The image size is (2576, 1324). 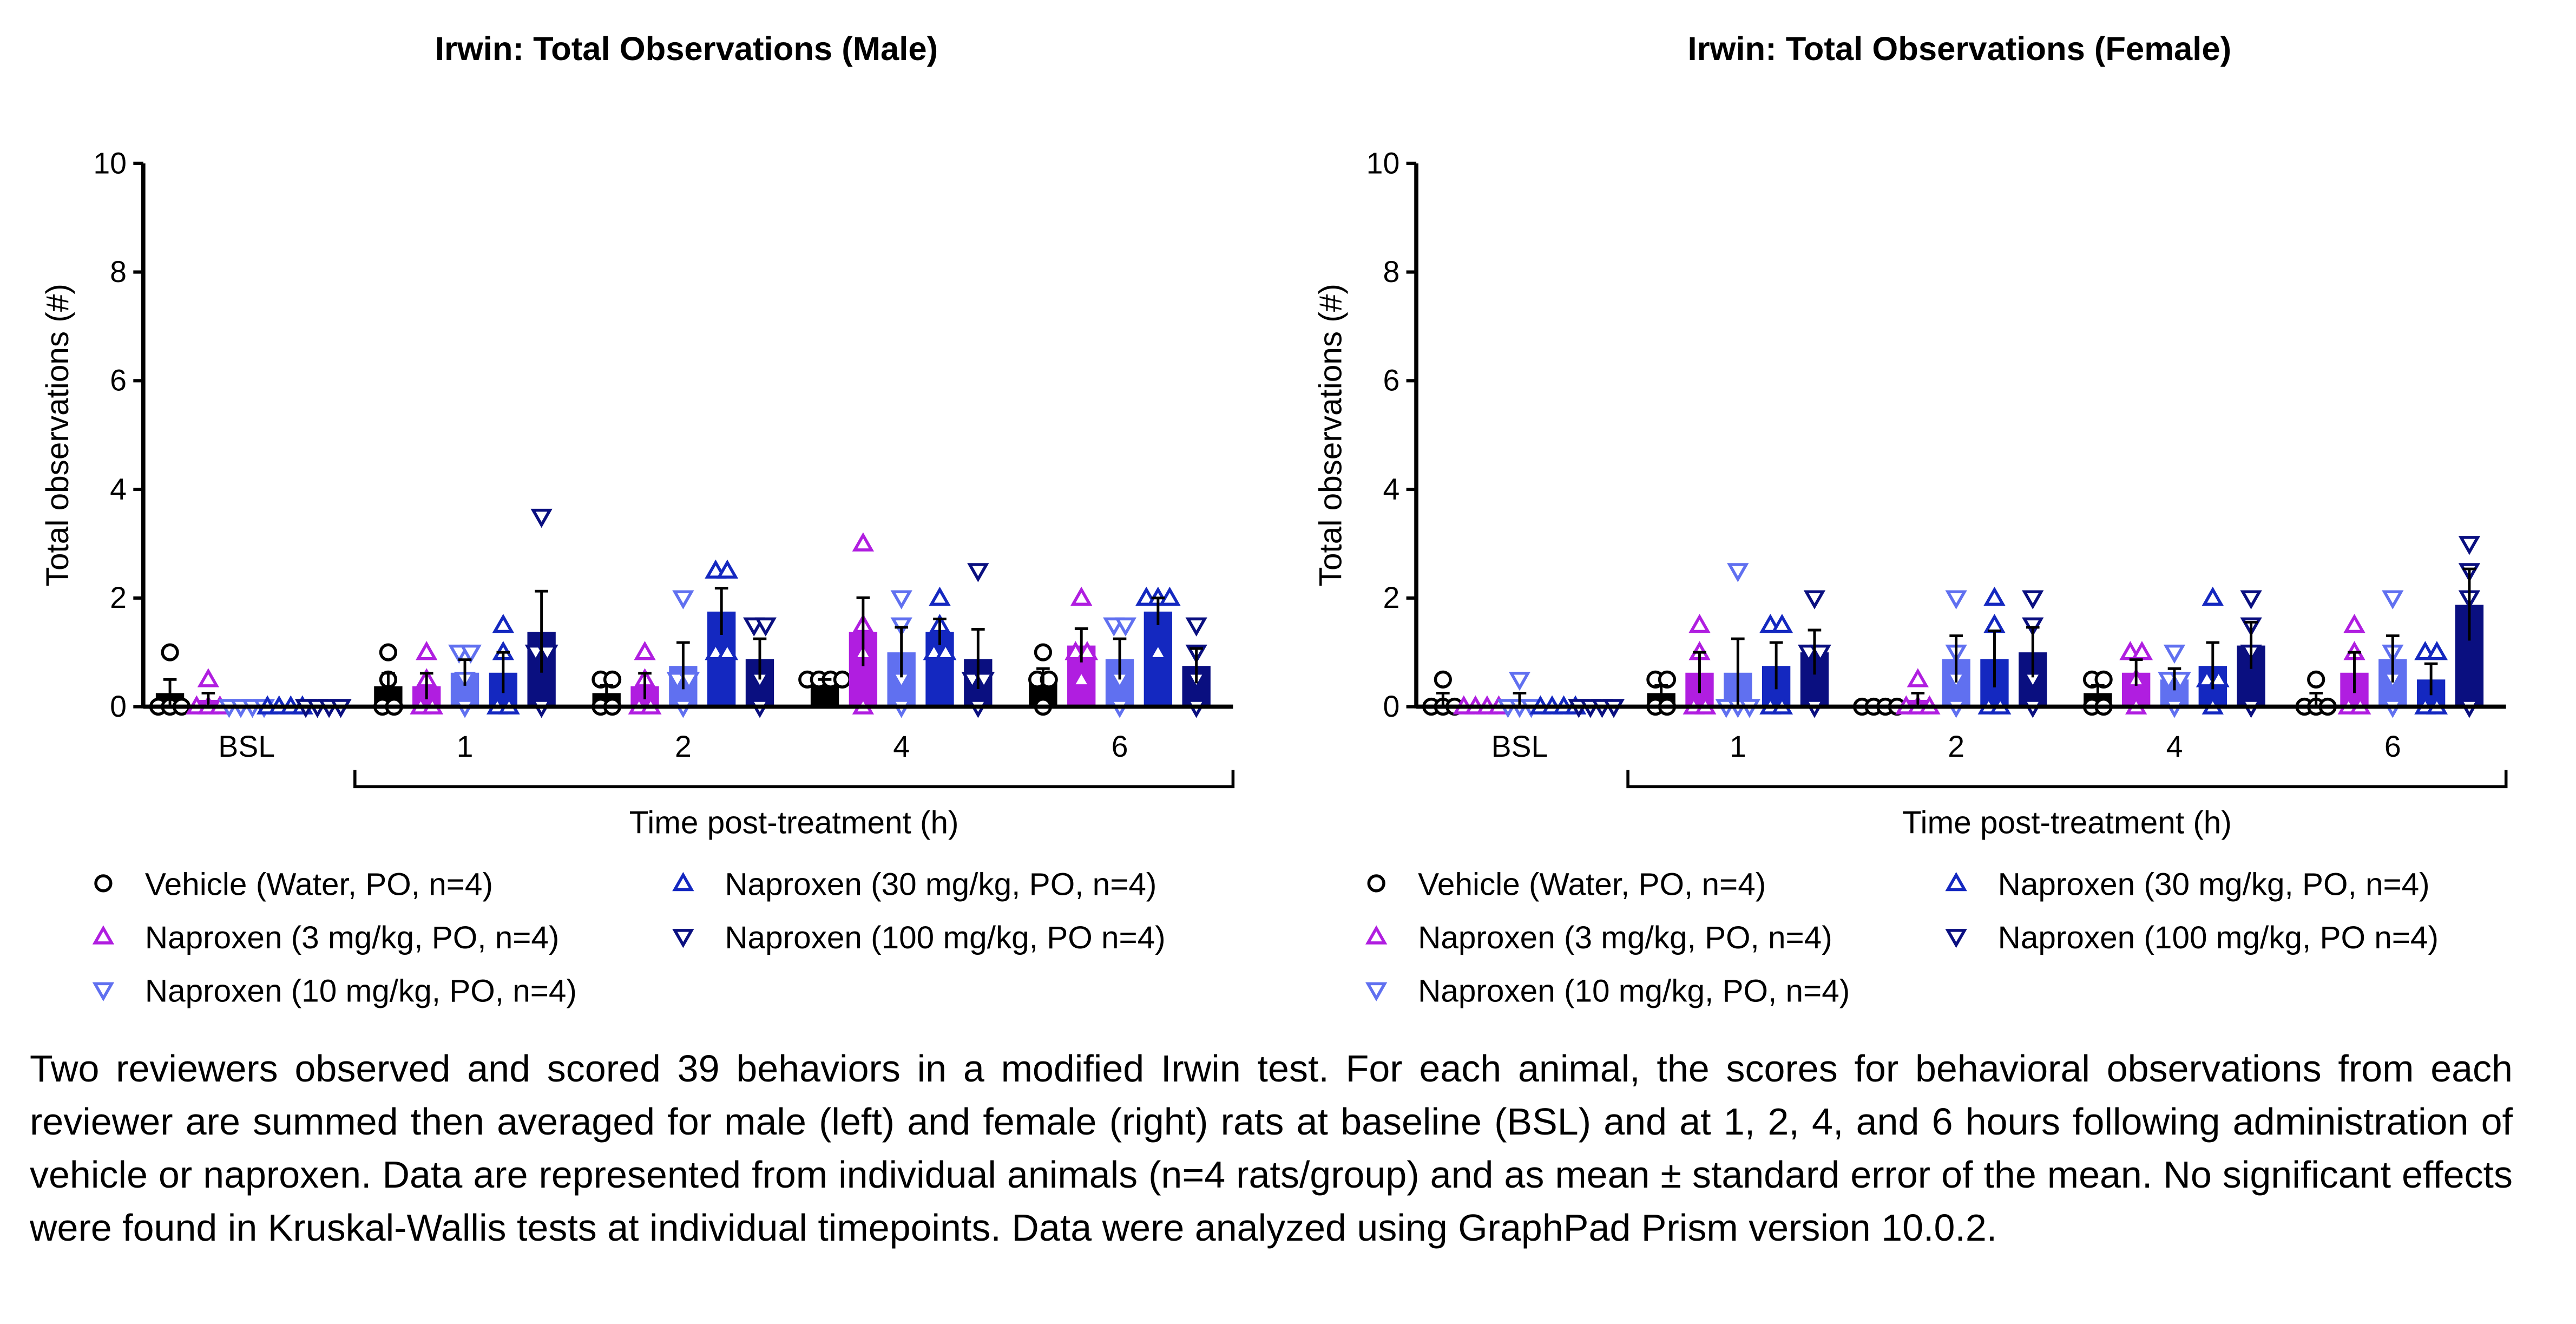 What do you see at coordinates (110, 163) in the screenshot?
I see `y-tick-label: 10` at bounding box center [110, 163].